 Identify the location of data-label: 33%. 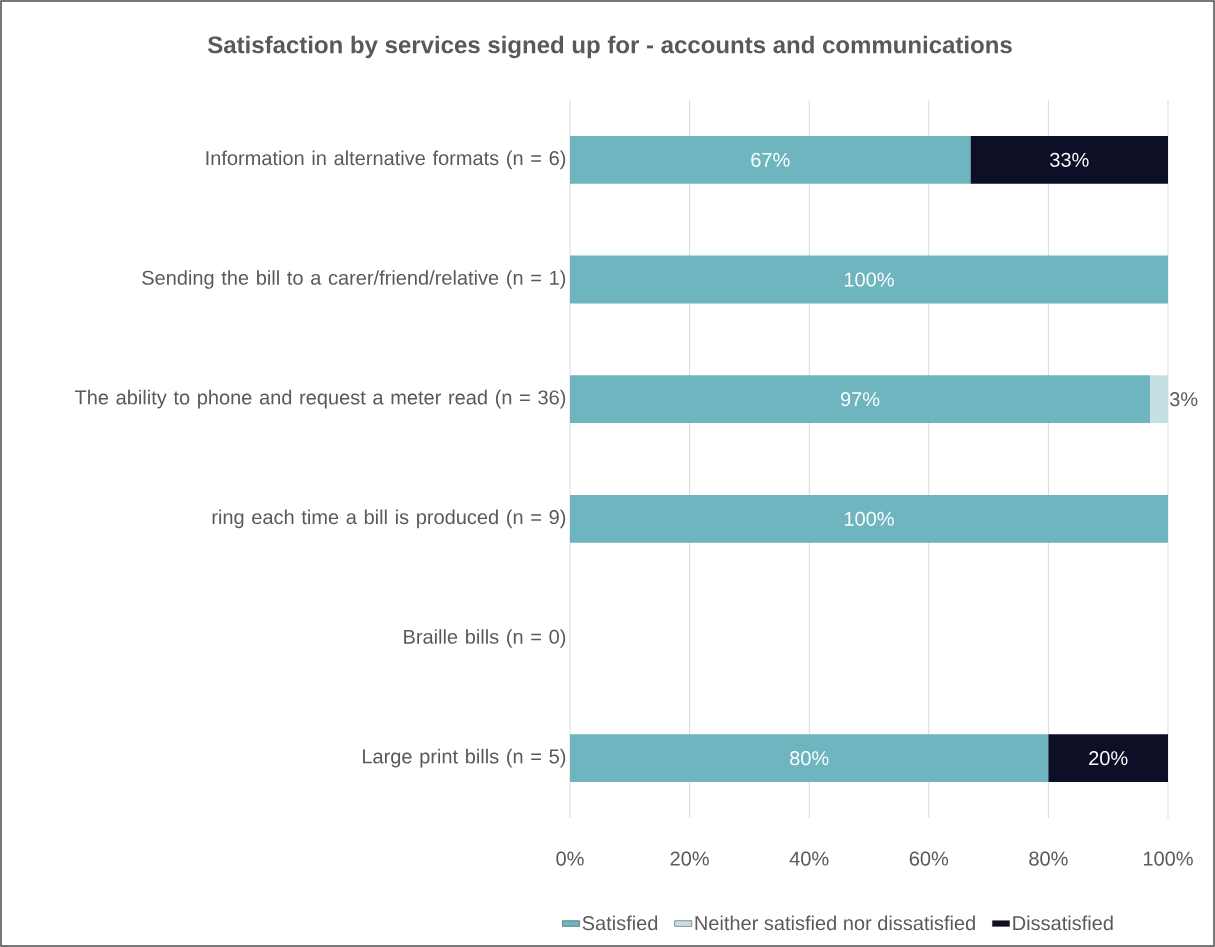
(1069, 159).